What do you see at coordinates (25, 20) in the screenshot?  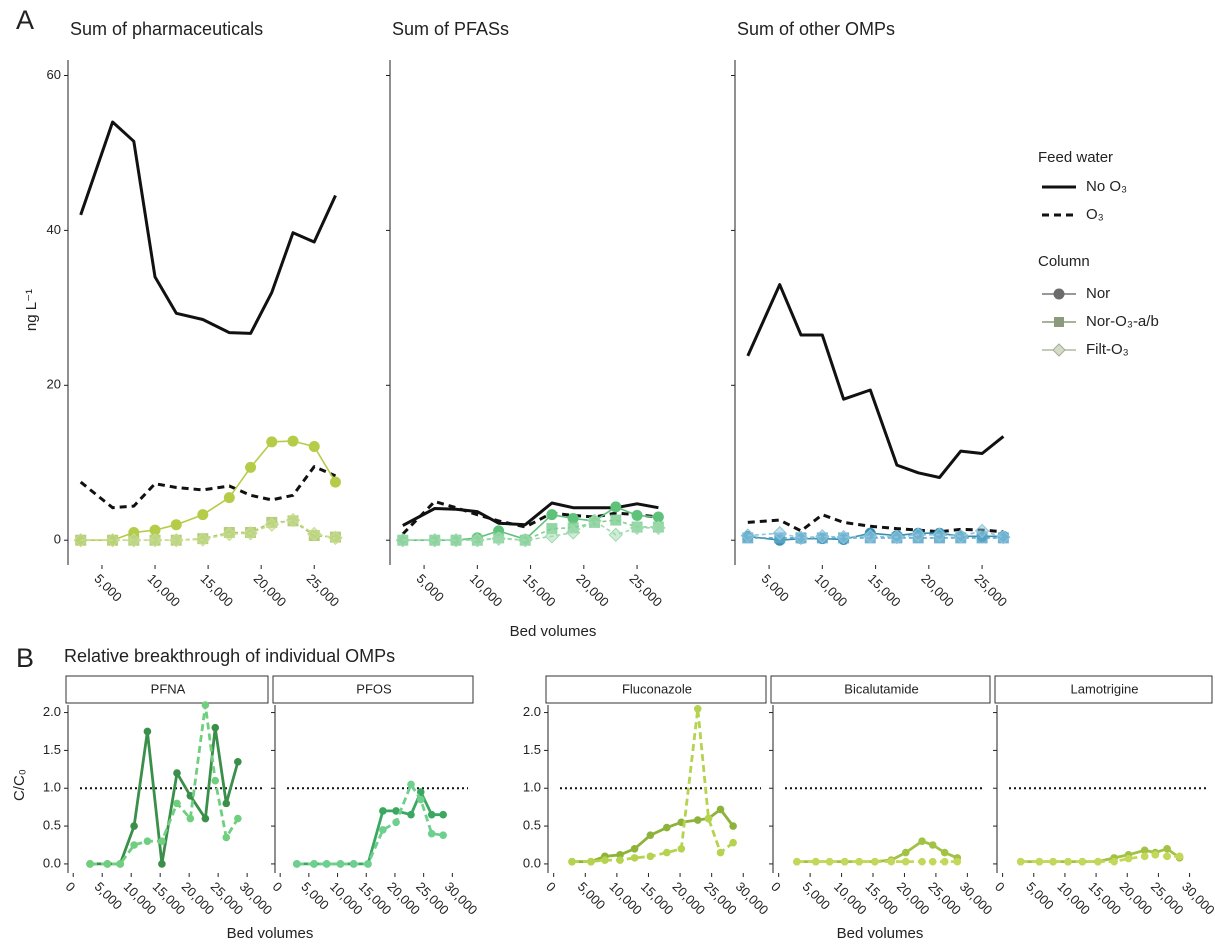 I see `panel-label: A` at bounding box center [25, 20].